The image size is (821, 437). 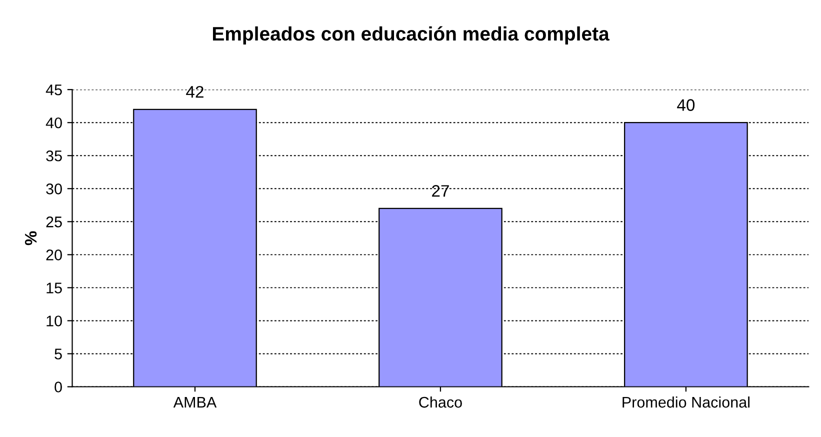 What do you see at coordinates (58, 387) in the screenshot?
I see `y-tick-label: 0` at bounding box center [58, 387].